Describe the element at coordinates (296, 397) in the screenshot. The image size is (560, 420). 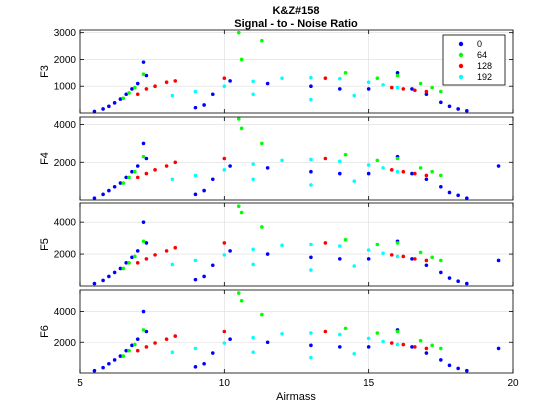
I see `x-axis-label: Airmass` at that location.